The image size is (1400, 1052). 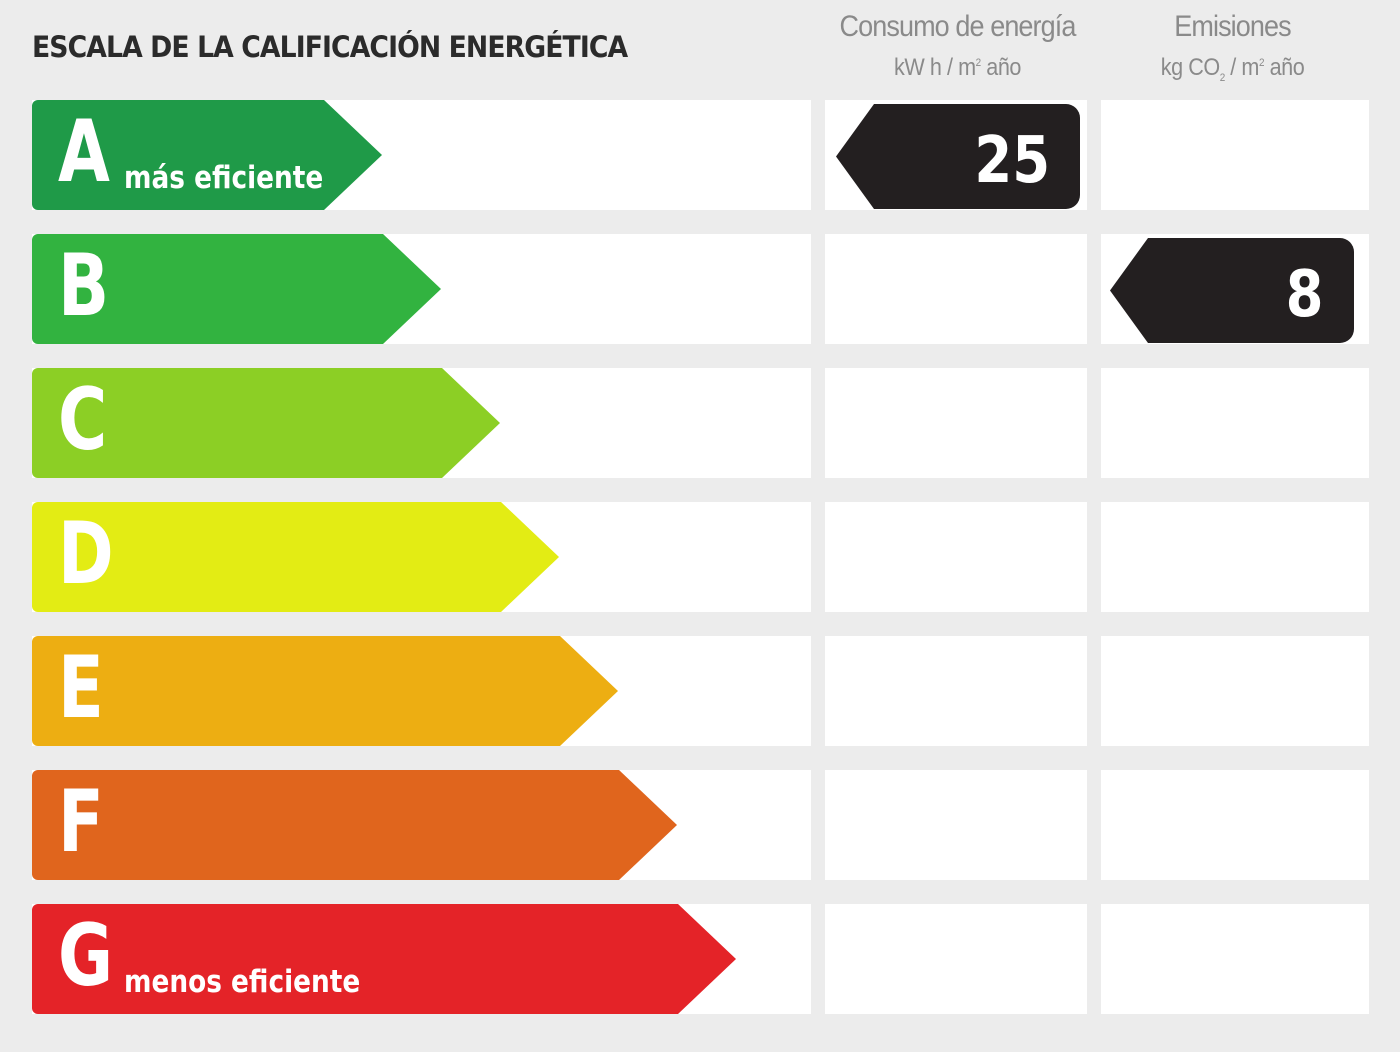 I want to click on emisiones-column-header: Emisiones kg CO2 / m2 año, so click(x=1232, y=47).